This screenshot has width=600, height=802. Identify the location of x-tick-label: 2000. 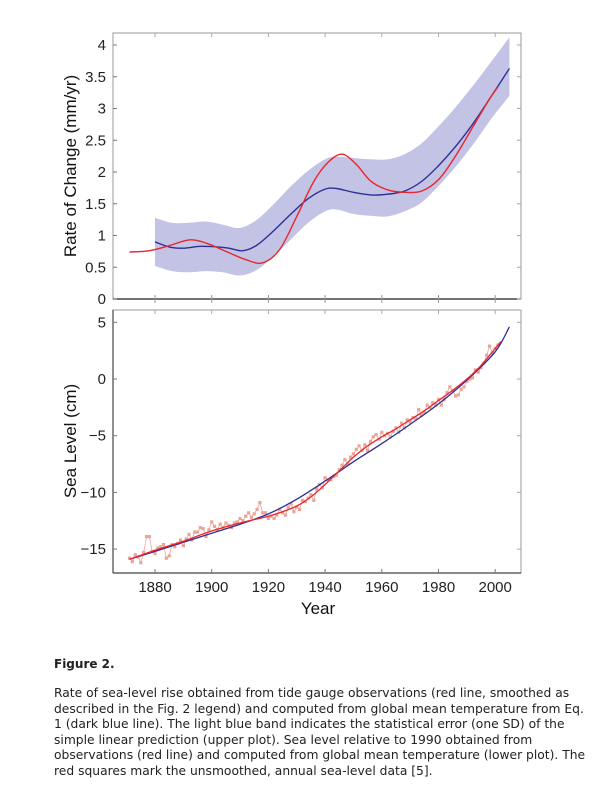
(495, 587).